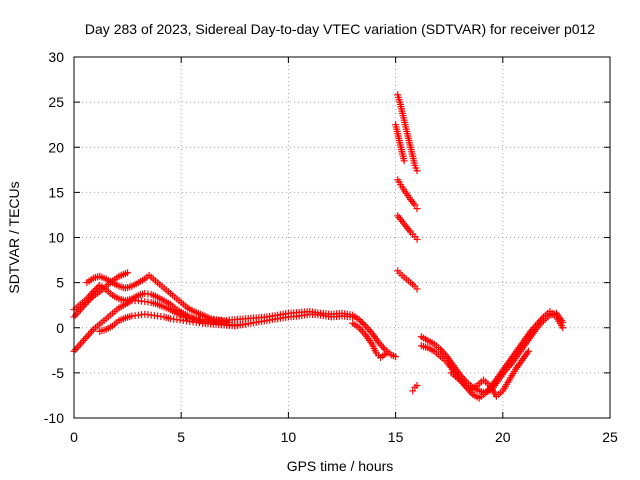  Describe the element at coordinates (289, 437) in the screenshot. I see `x-tick-label: 10` at that location.